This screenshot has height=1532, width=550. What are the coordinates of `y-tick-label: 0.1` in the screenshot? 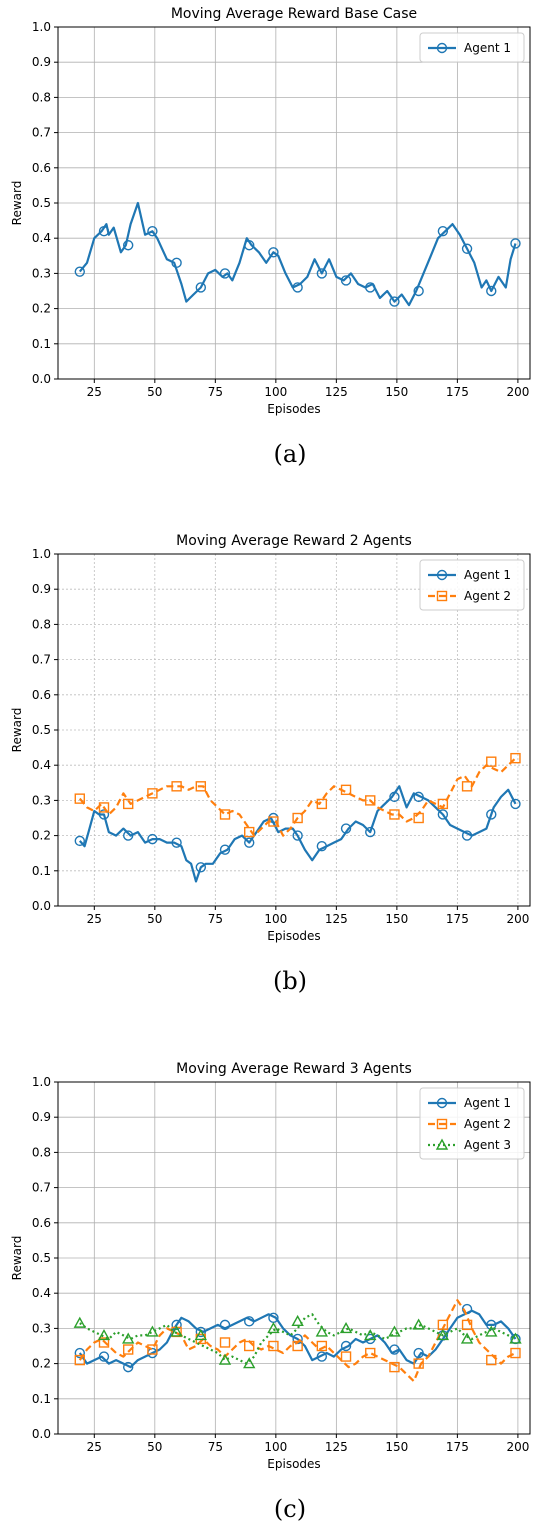 It's located at (41, 1399).